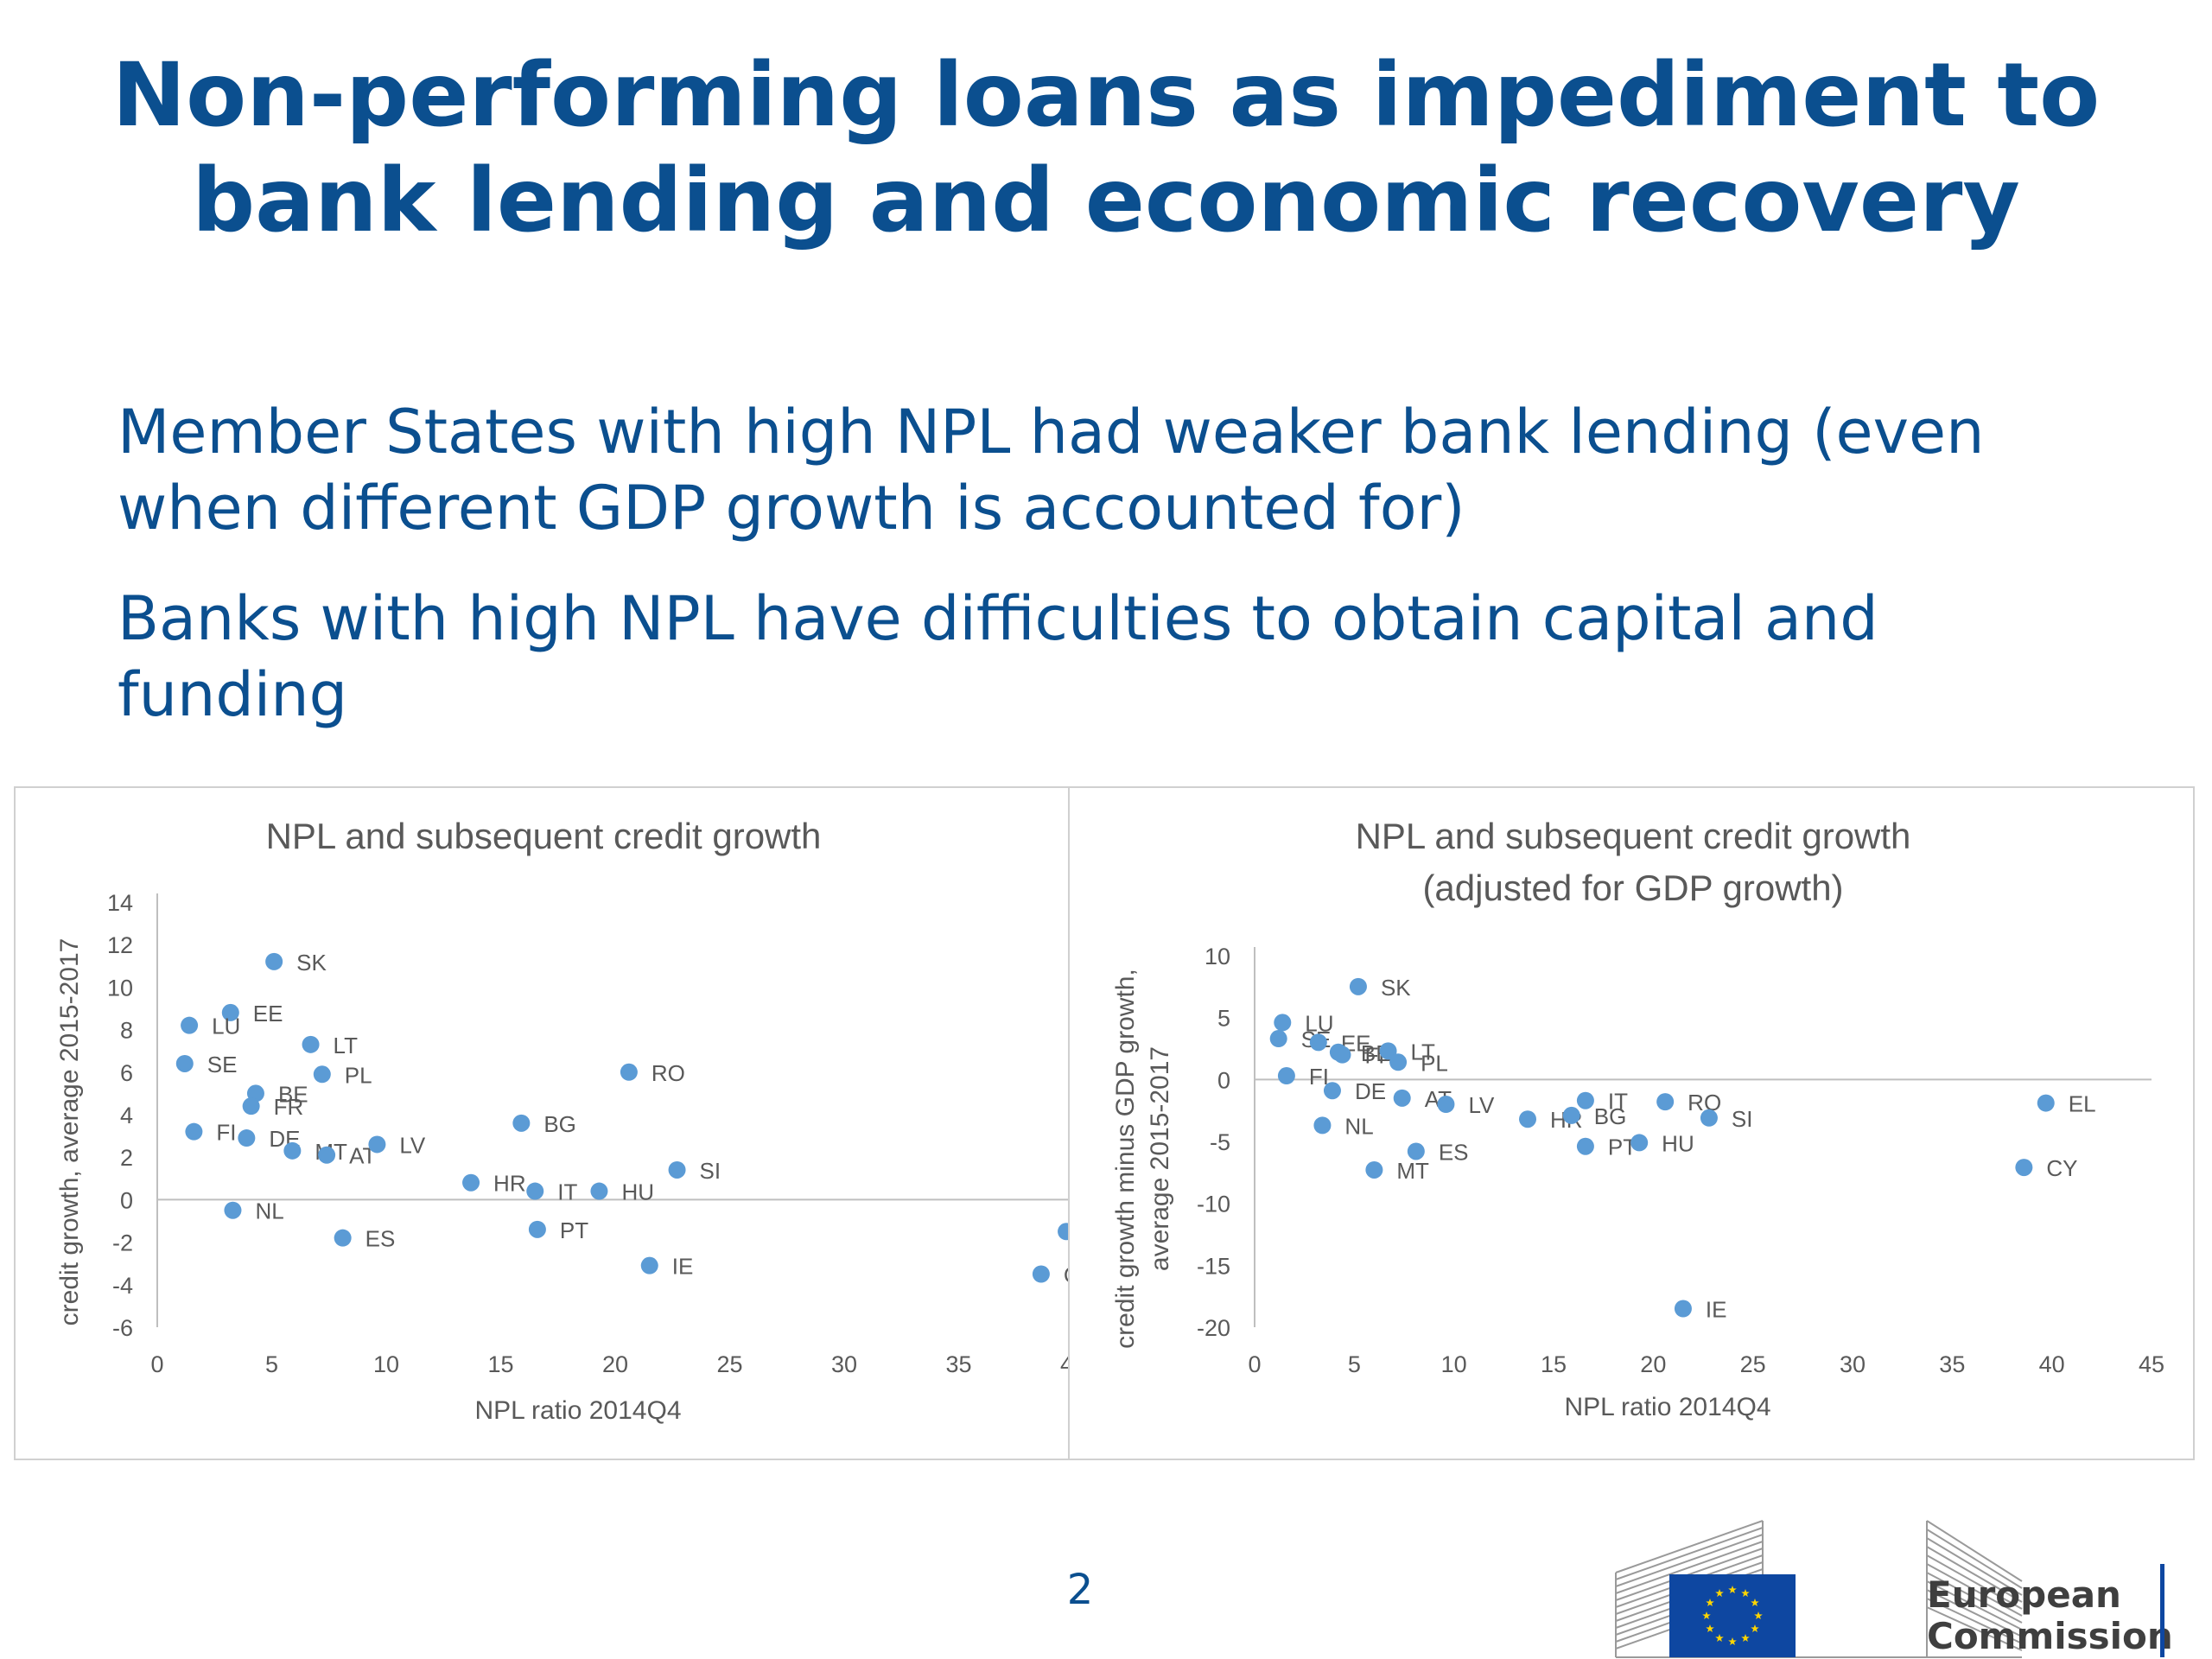 The image size is (2212, 1659). Describe the element at coordinates (120, 945) in the screenshot. I see `y-tick-label: 12` at that location.